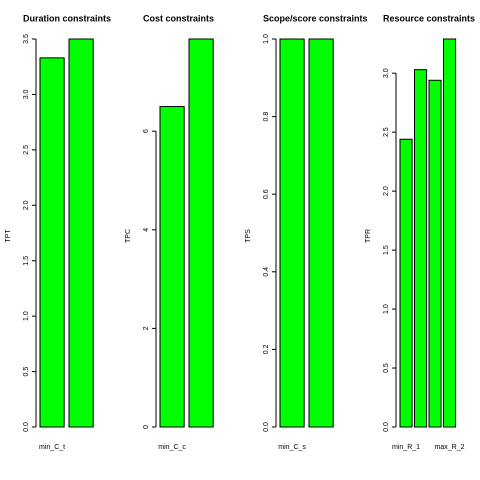 This screenshot has width=480, height=480. Describe the element at coordinates (52, 447) in the screenshot. I see `x-tick-label: min_C_t` at that location.